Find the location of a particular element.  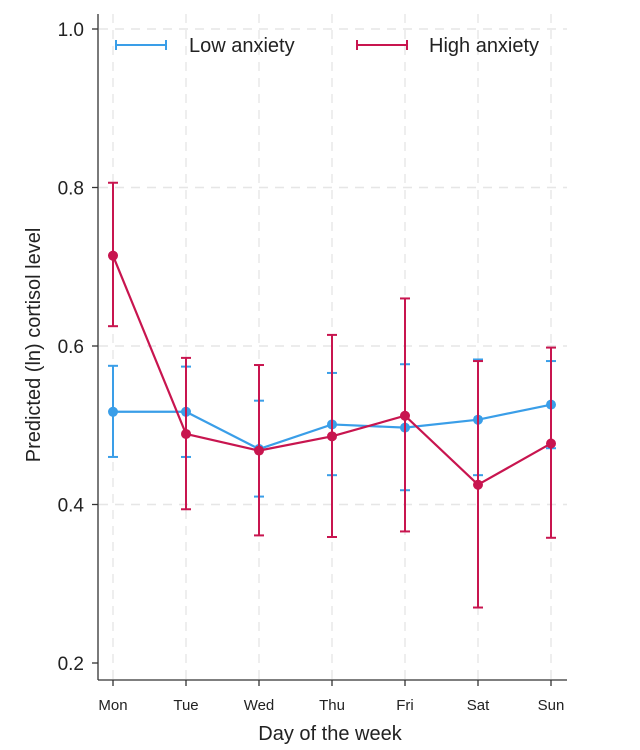

legend-item-low-anxiety: Low anxiety is located at coordinates (205, 46).